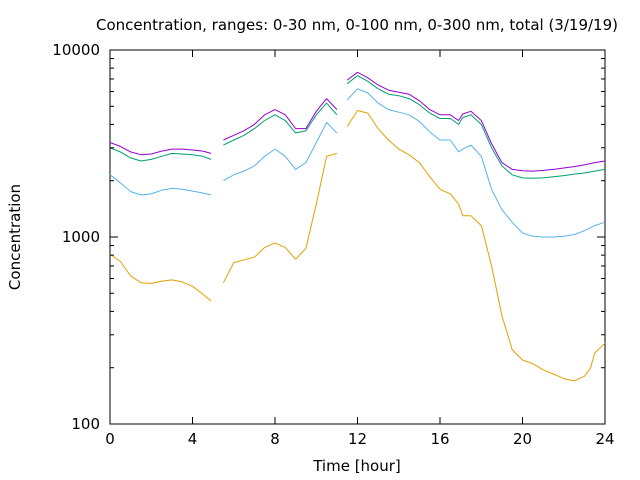 The height and width of the screenshot is (480, 640). What do you see at coordinates (15, 237) in the screenshot?
I see `y-axis-label: Concentration` at bounding box center [15, 237].